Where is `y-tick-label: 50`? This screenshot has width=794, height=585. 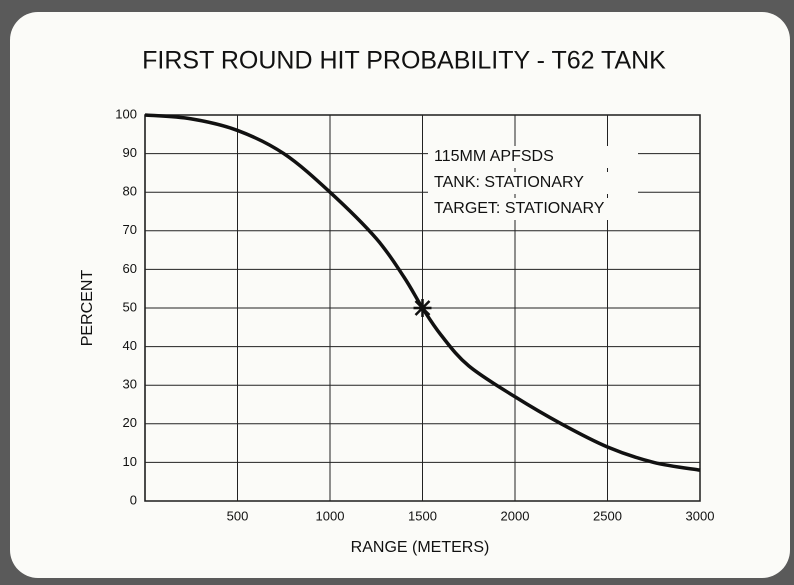
y-tick-label: 50 is located at coordinates (130, 306).